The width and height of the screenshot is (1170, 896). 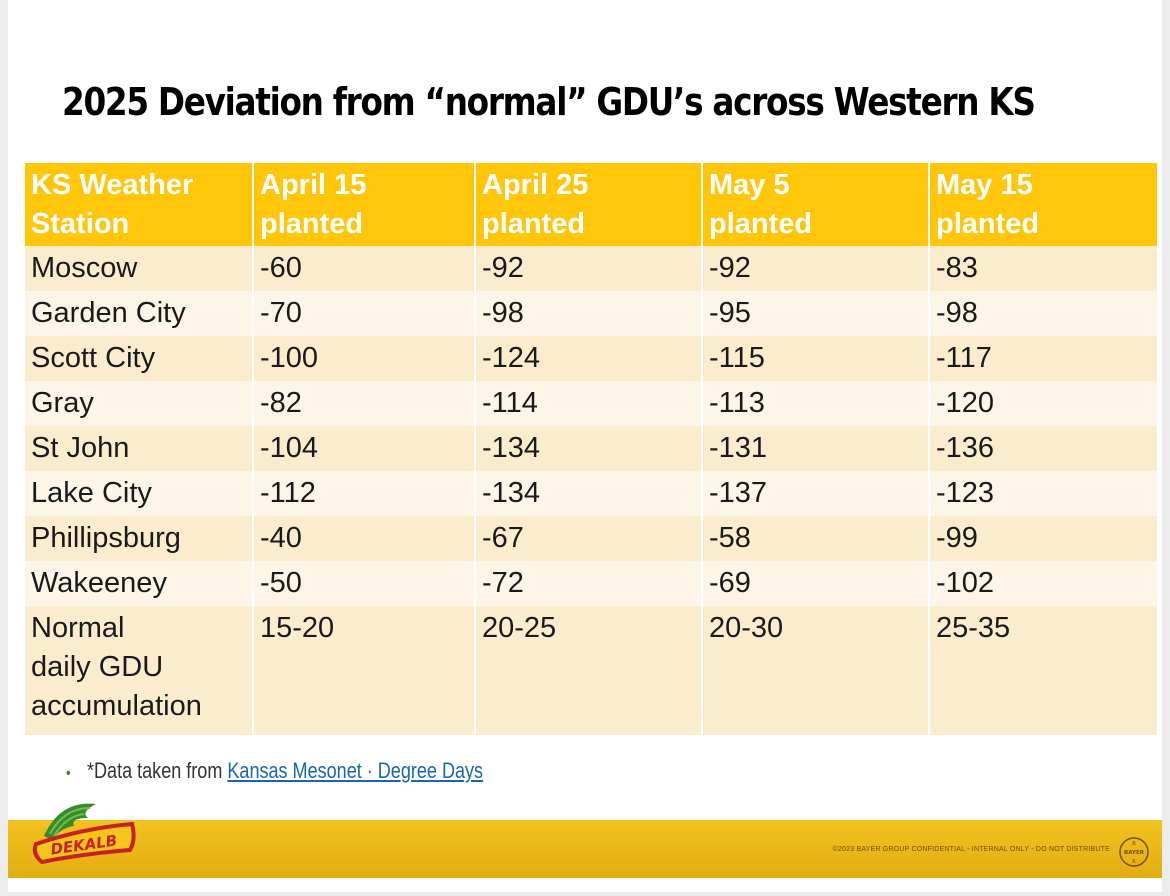 I want to click on table-row: Gray -82 -114 -113 -120, so click(x=591, y=403).